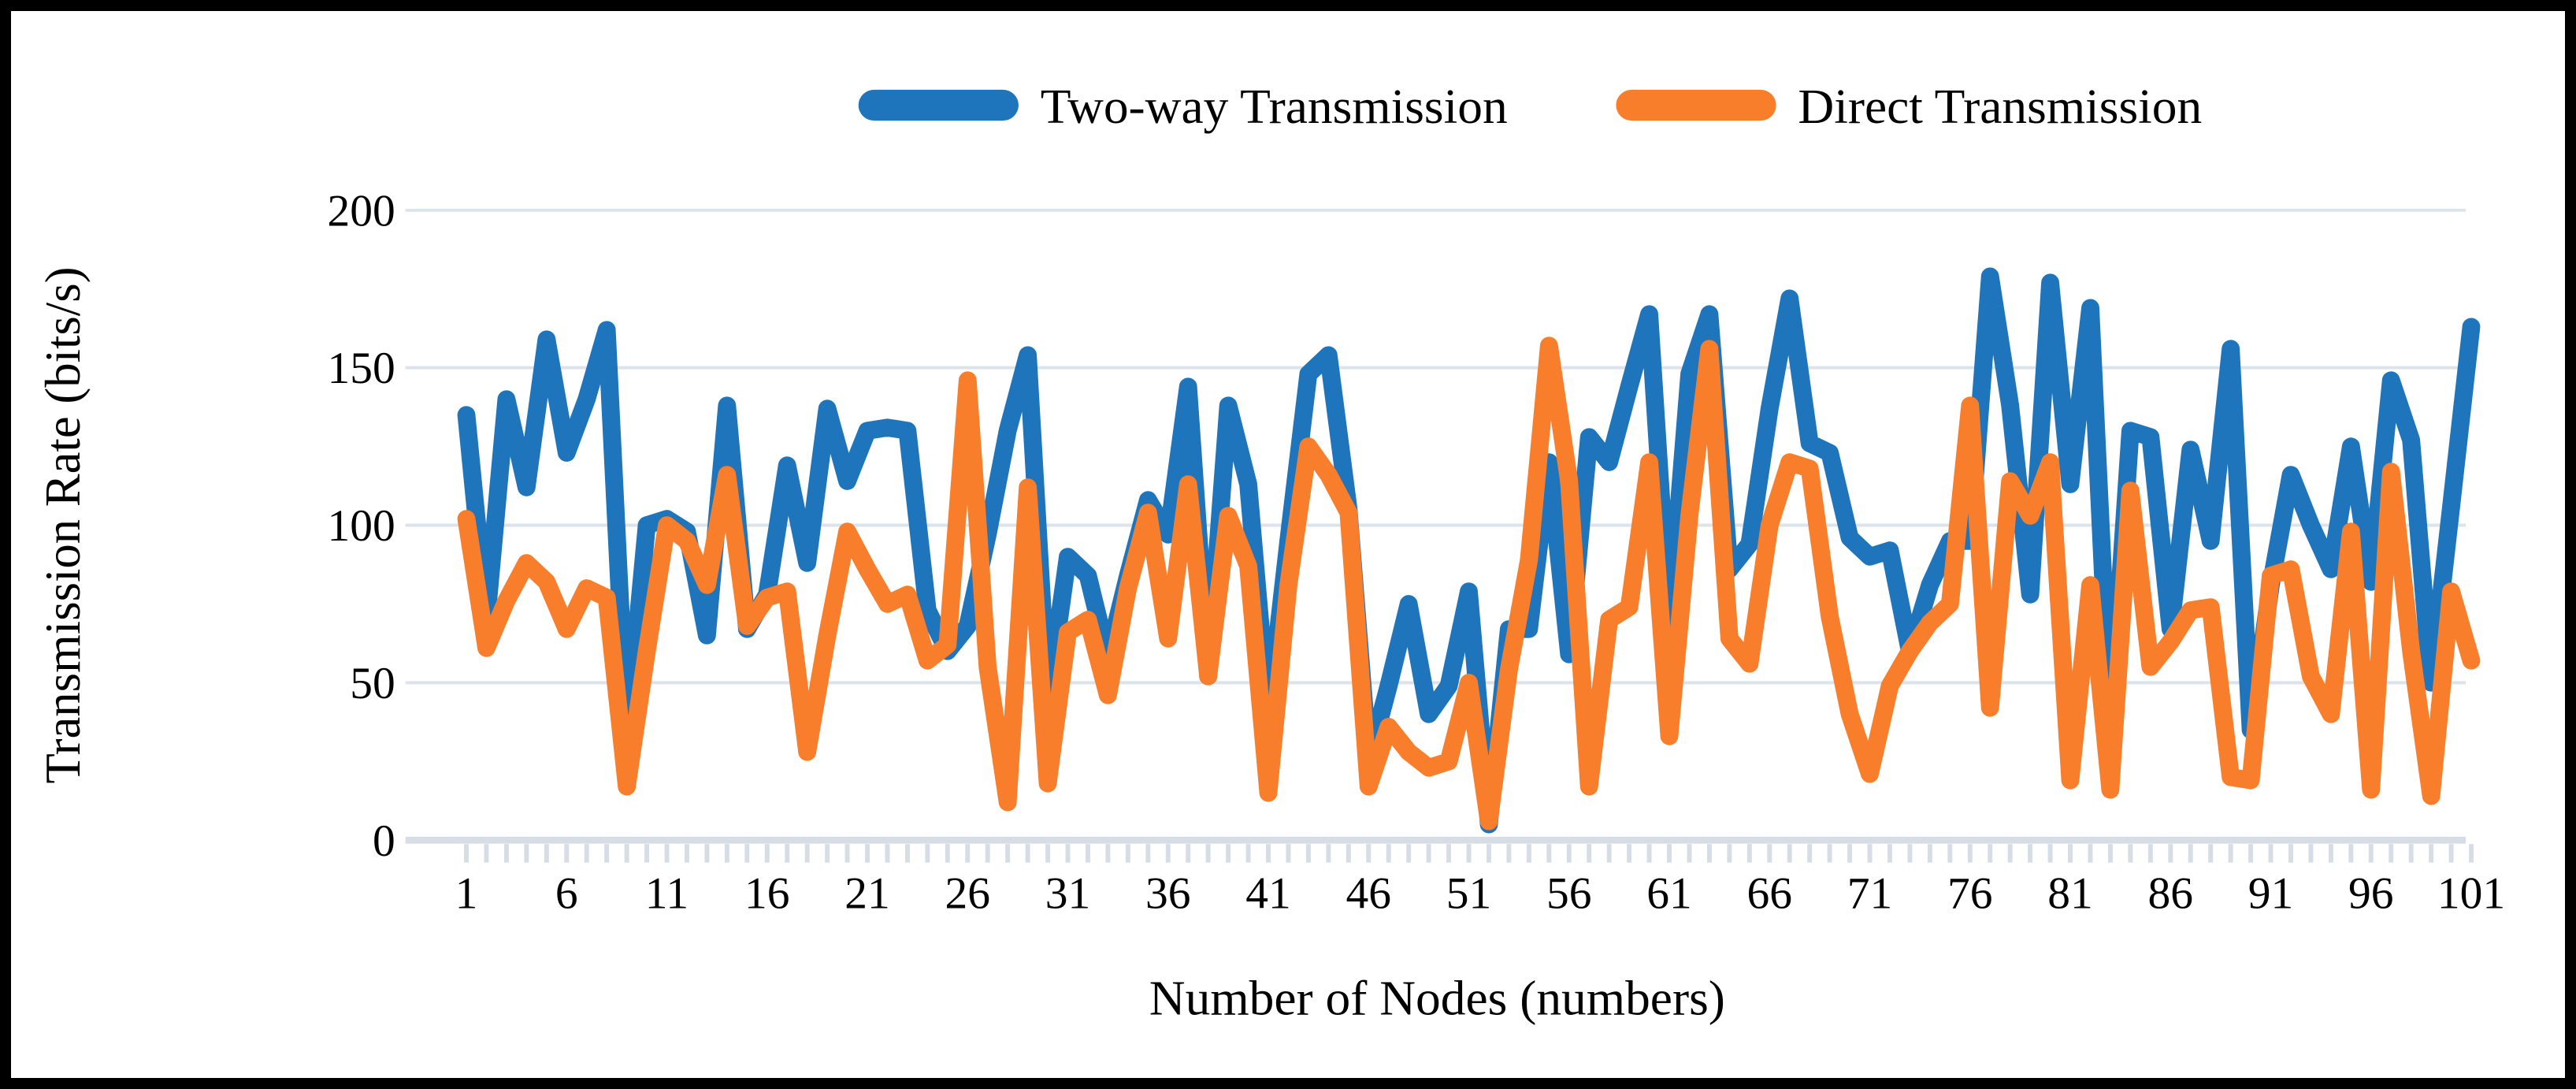  What do you see at coordinates (967, 894) in the screenshot?
I see `x-tick-label: 26` at bounding box center [967, 894].